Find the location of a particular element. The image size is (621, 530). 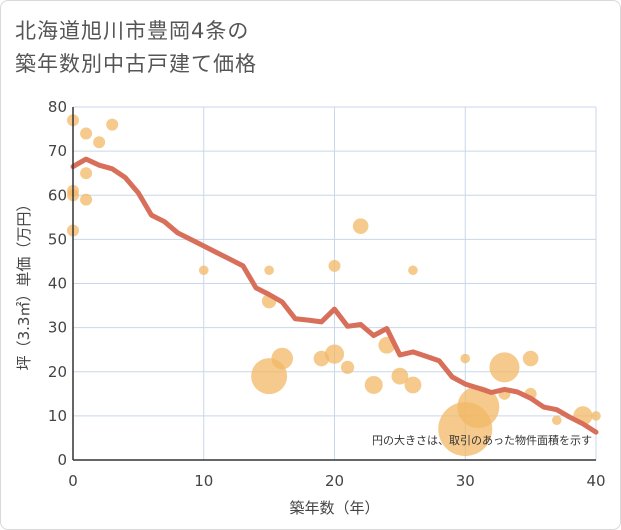

x-tick-label: 10 is located at coordinates (203, 481).